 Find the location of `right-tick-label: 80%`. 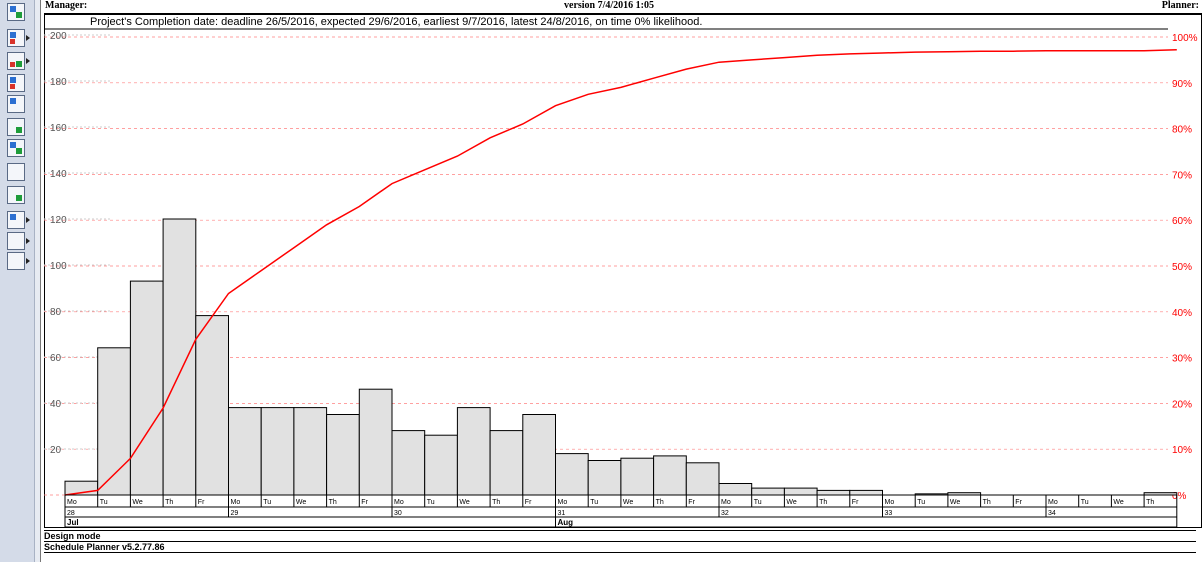

right-tick-label: 80% is located at coordinates (1182, 130).